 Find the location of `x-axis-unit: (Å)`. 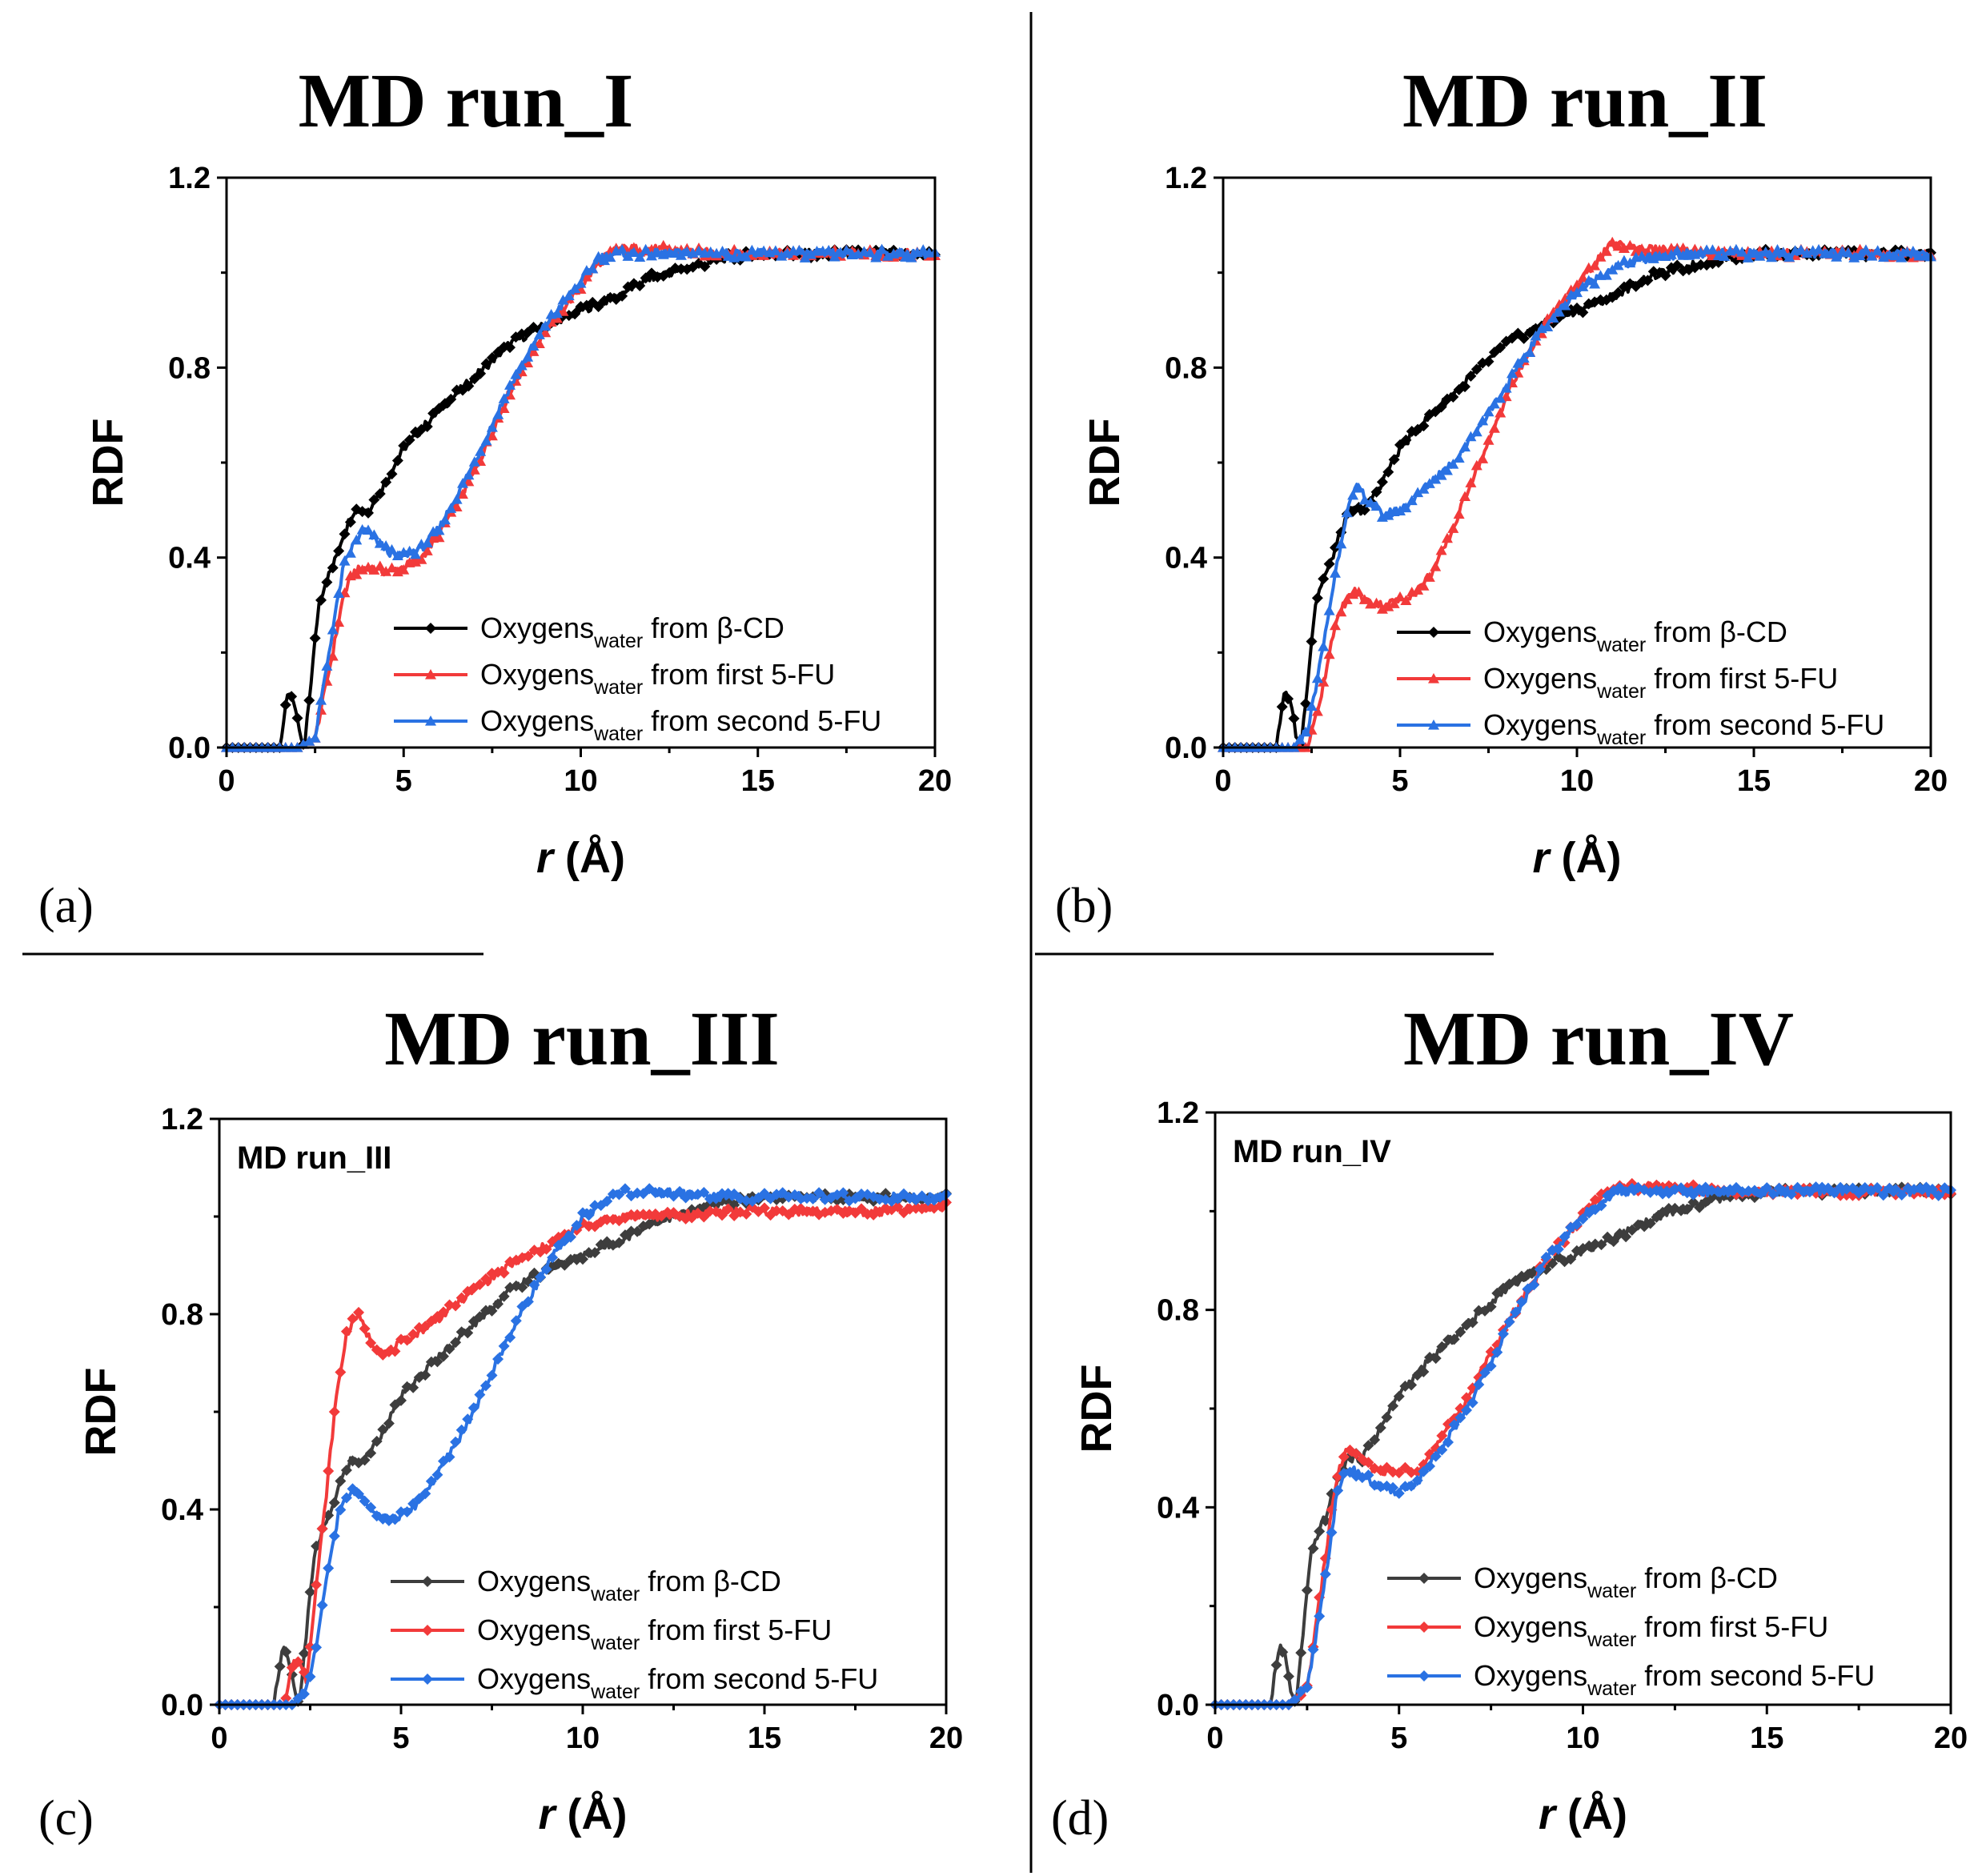

x-axis-unit: (Å) is located at coordinates (589, 858).